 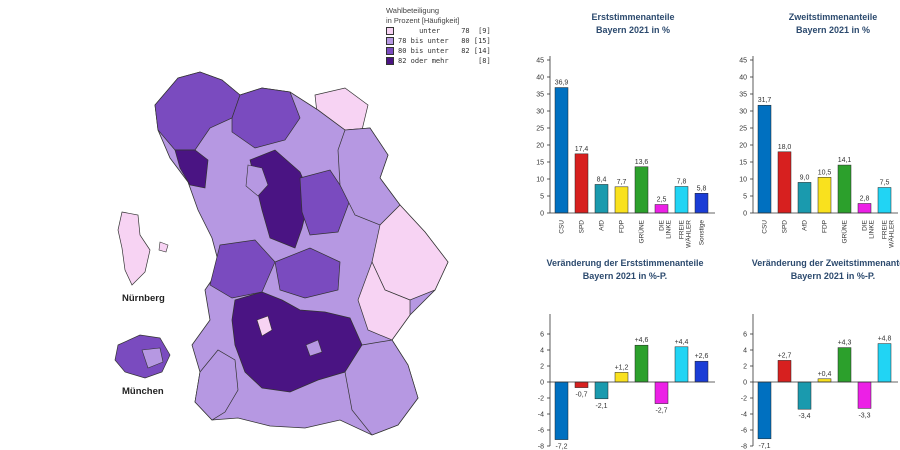 I want to click on legend-label: 80 bis unter 82 [14], so click(x=444, y=51).